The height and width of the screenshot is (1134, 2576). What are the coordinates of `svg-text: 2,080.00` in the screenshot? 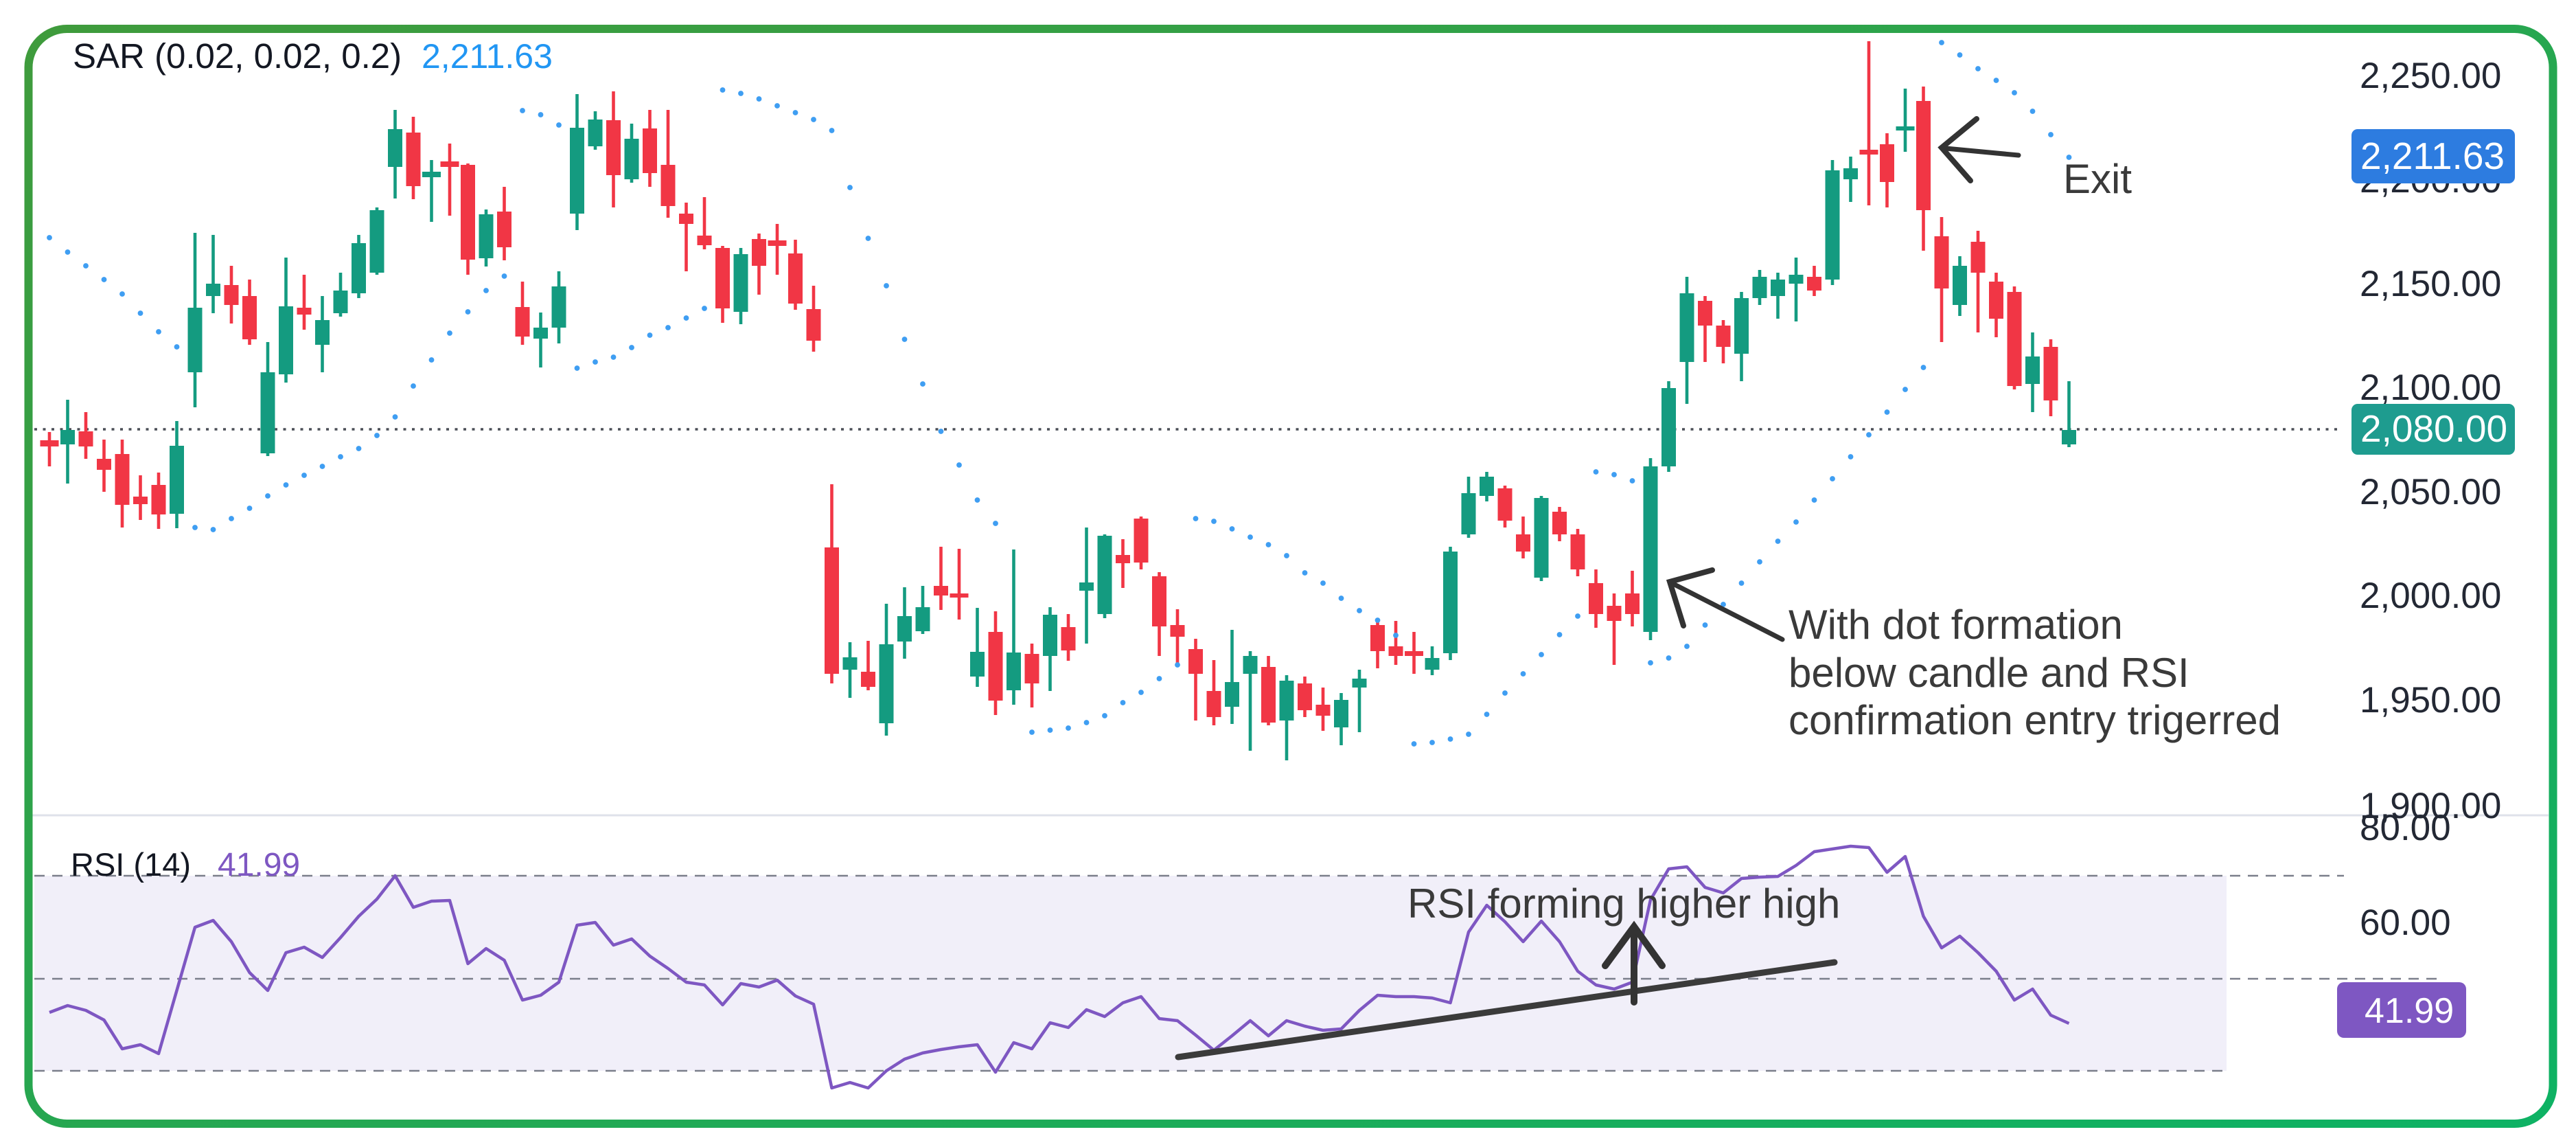 It's located at (2433, 429).